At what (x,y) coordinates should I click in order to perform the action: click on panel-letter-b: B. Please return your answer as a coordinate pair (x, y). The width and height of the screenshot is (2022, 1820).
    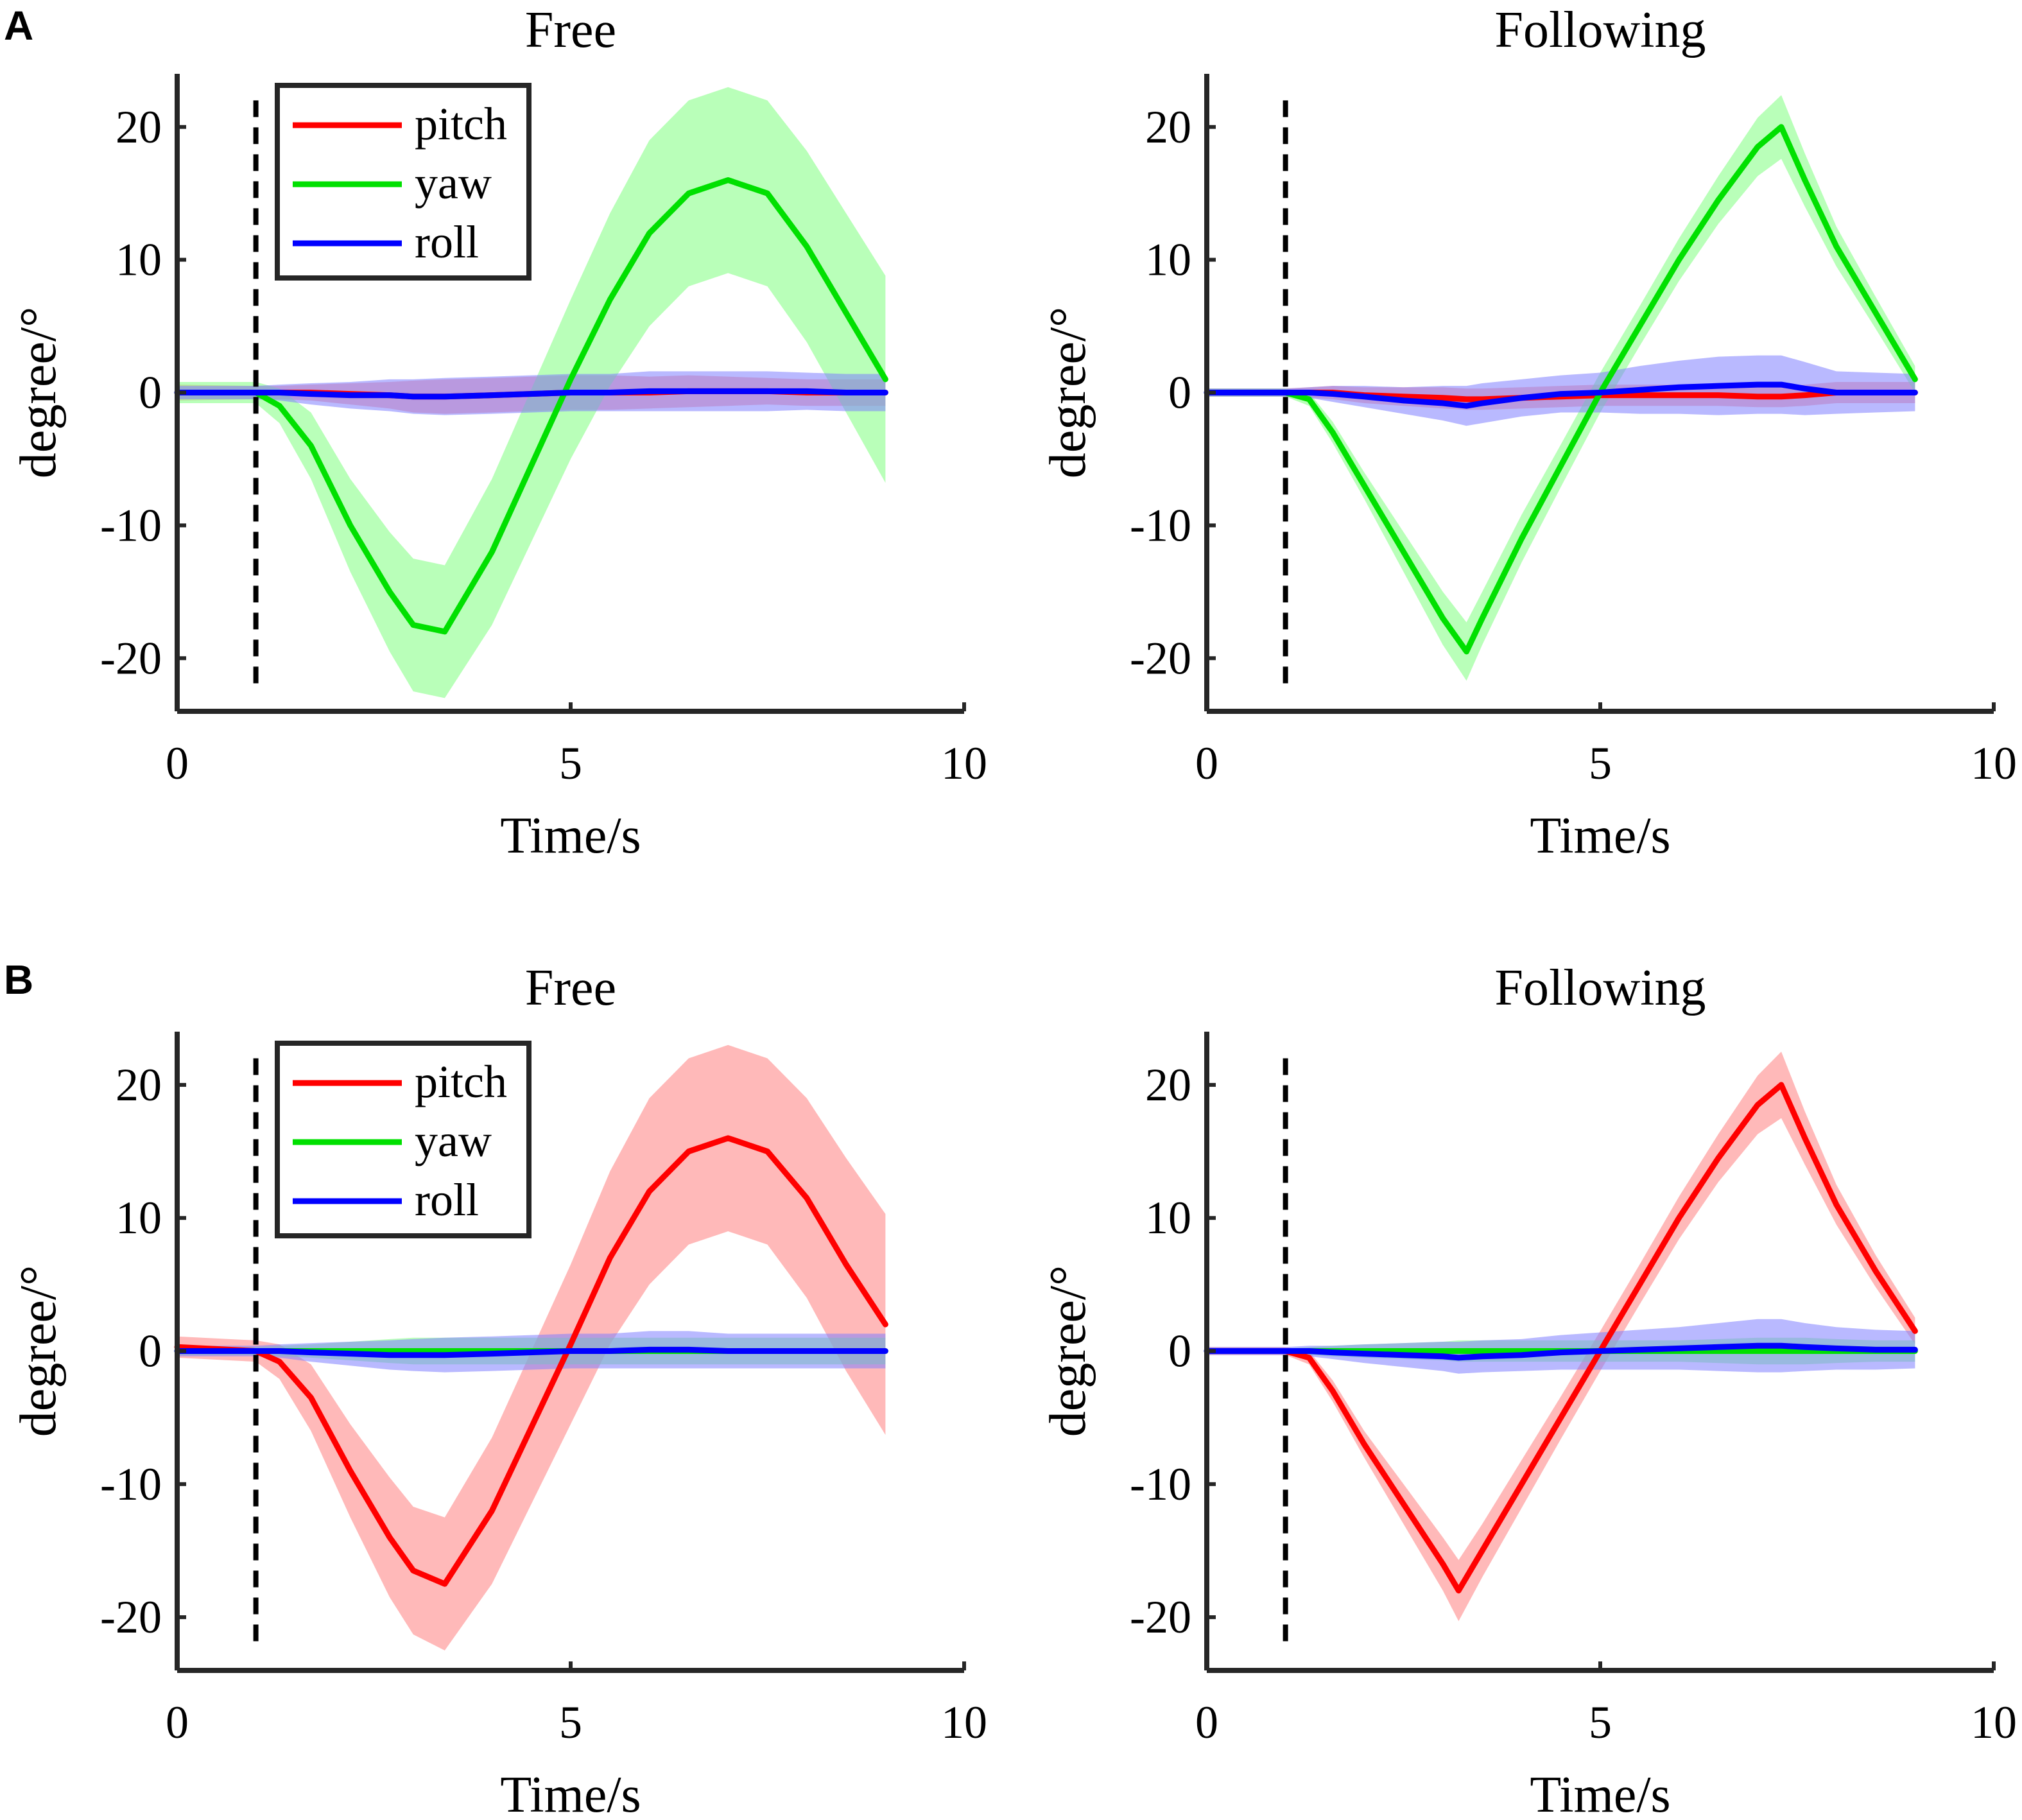
    Looking at the image, I should click on (18, 980).